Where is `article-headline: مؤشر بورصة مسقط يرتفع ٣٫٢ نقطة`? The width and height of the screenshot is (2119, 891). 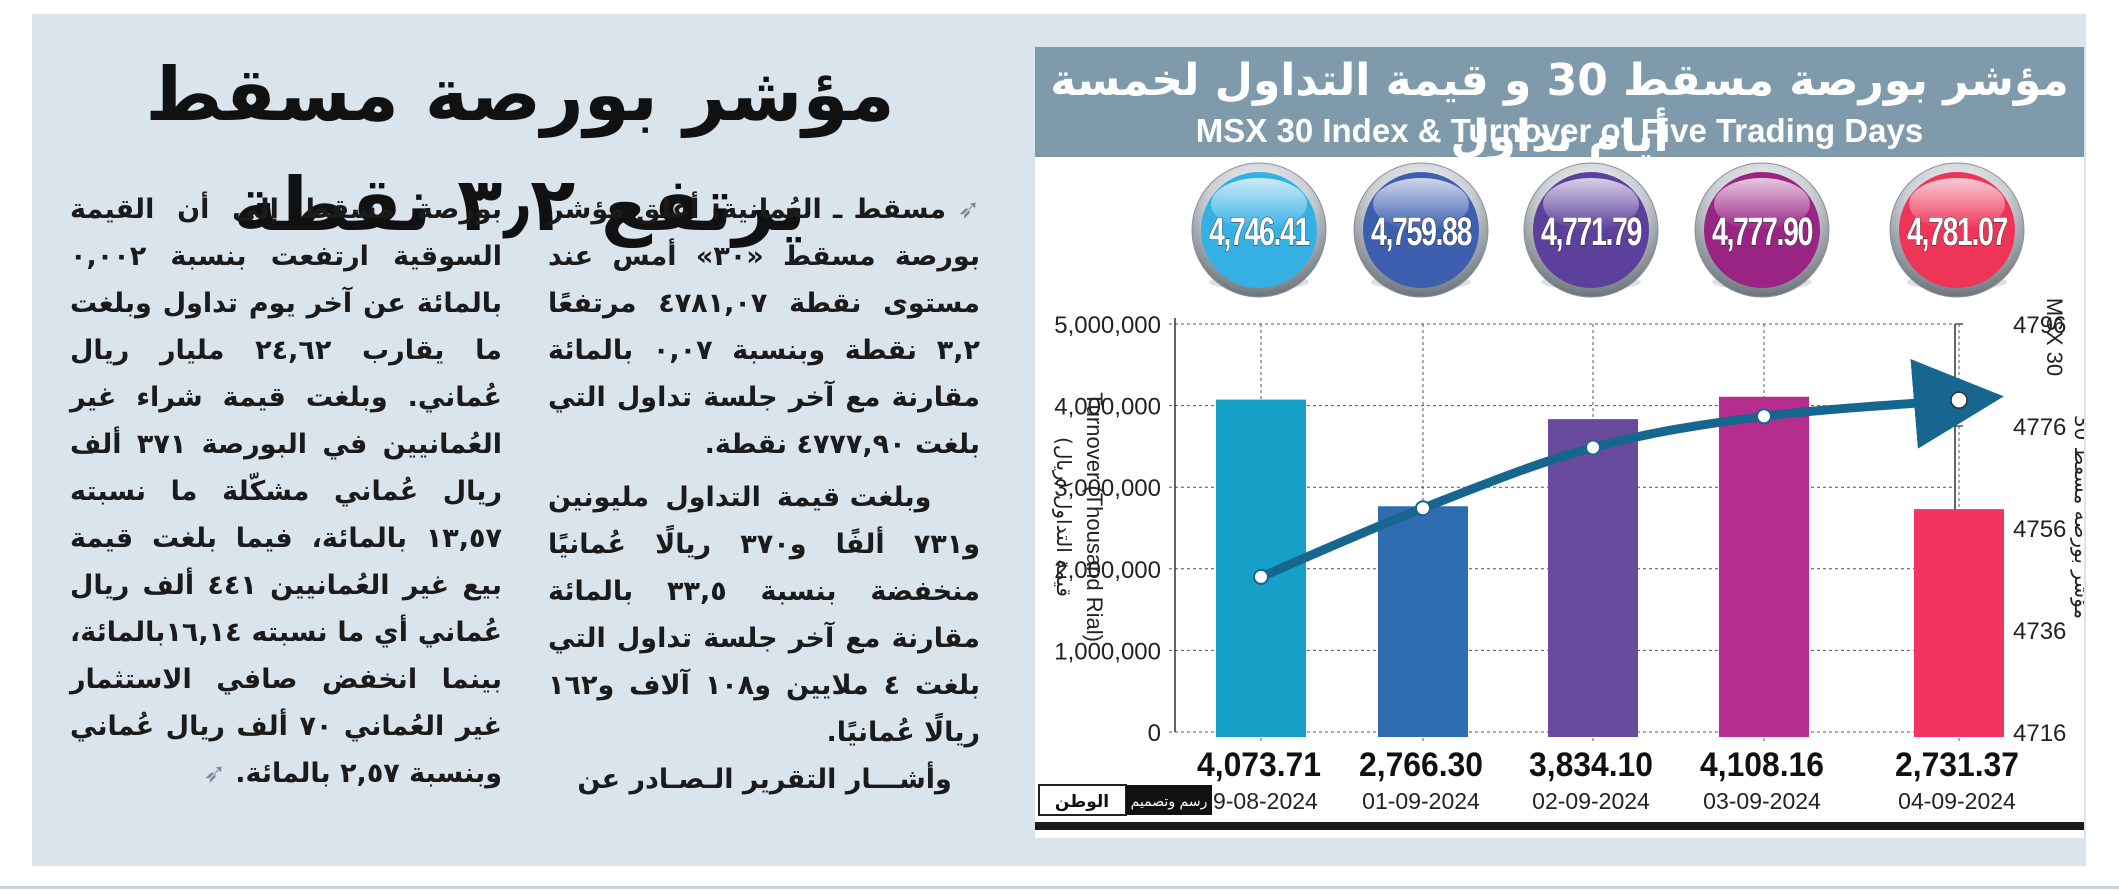 article-headline: مؤشر بورصة مسقط يرتفع ٣٫٢ نقطة is located at coordinates (520, 150).